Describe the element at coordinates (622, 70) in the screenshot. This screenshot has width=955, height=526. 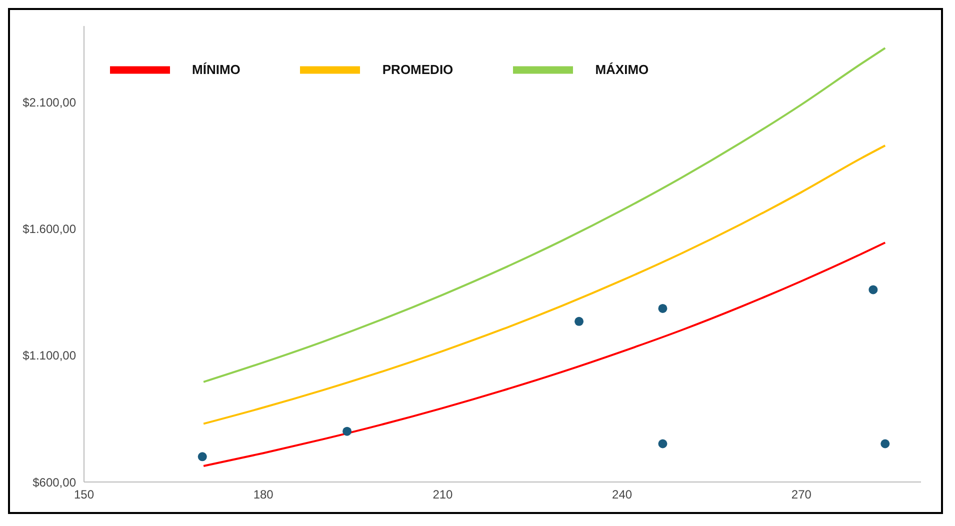
I see `legend-label: MÁXIMO` at that location.